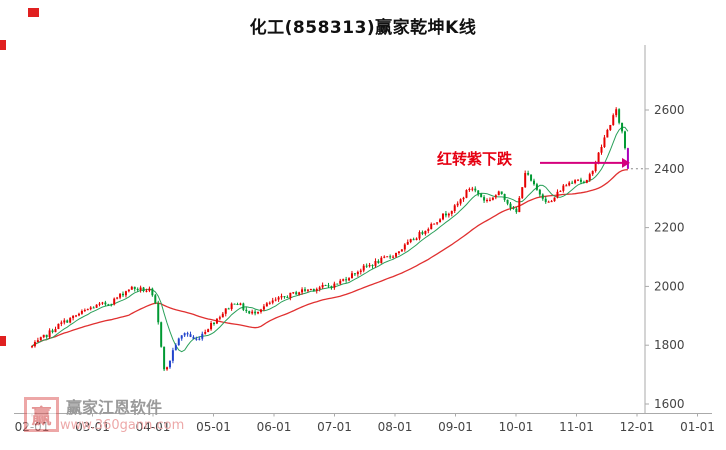  I want to click on x-tick-label: 05-01, so click(213, 427).